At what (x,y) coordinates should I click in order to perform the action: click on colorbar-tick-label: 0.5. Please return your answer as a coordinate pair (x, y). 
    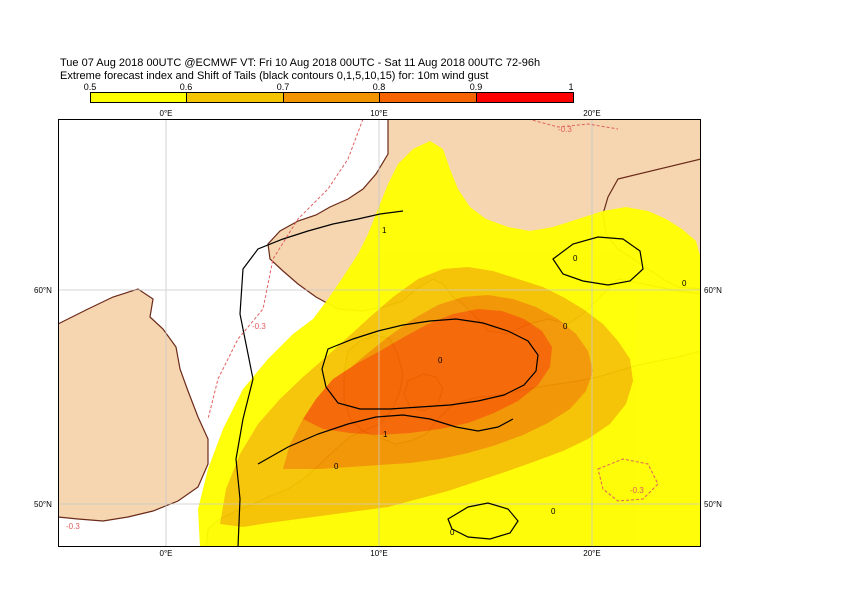
    Looking at the image, I should click on (90, 87).